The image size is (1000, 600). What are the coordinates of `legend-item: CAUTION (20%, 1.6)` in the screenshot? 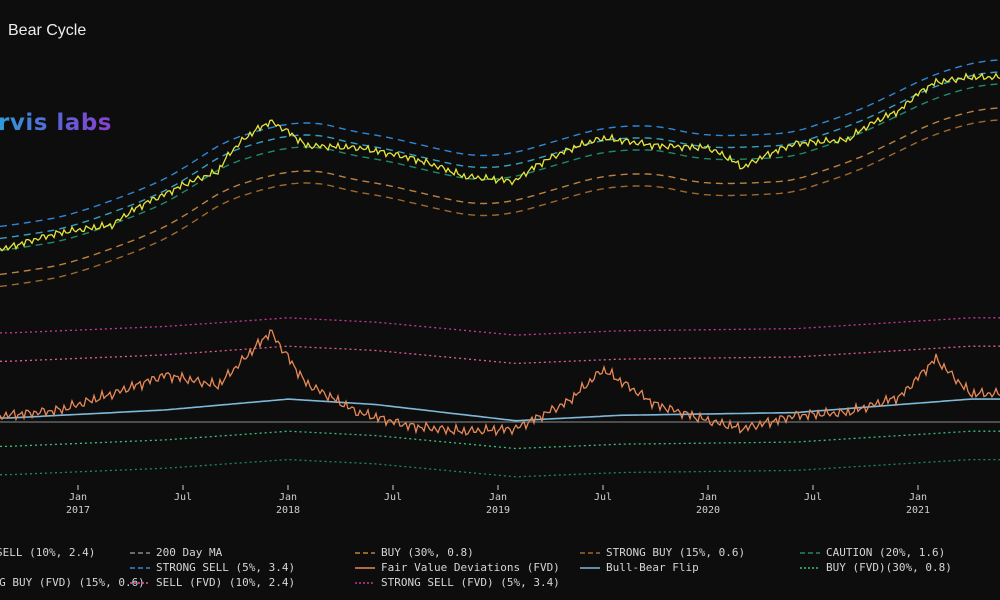 It's located at (872, 552).